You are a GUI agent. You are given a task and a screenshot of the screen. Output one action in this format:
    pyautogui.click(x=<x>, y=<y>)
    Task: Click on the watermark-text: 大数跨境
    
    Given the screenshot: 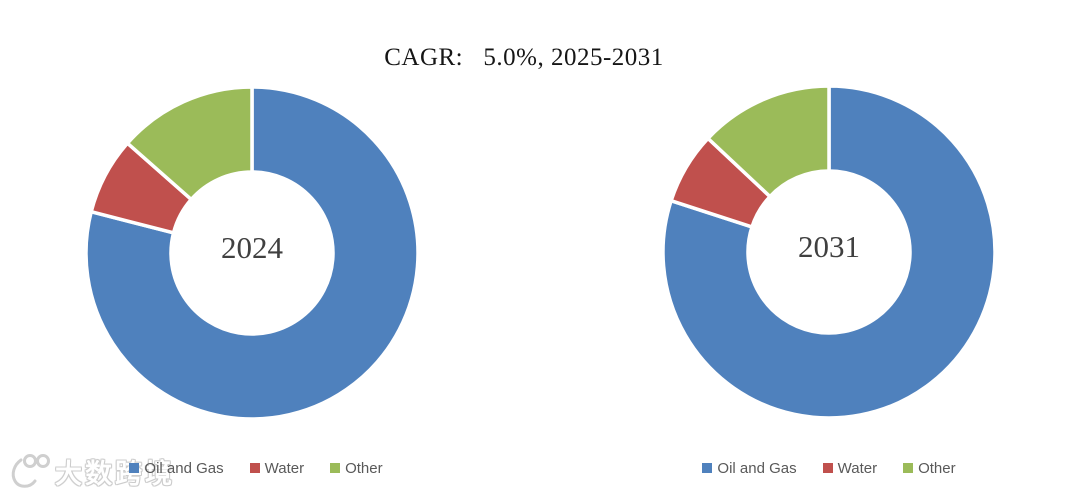 What is the action you would take?
    pyautogui.click(x=115, y=474)
    